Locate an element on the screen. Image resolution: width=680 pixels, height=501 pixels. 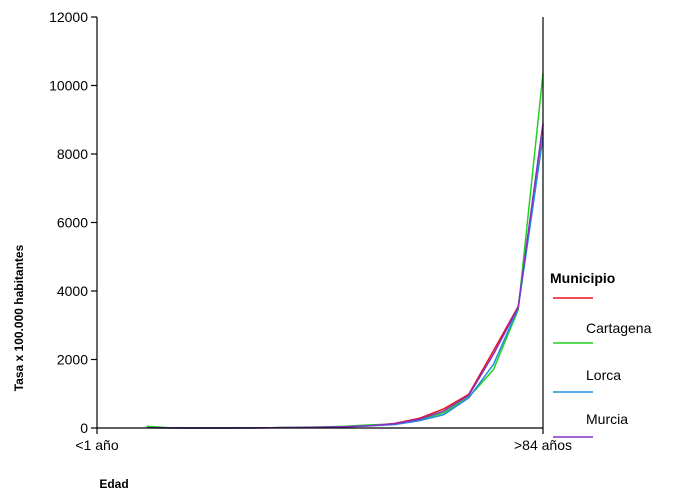
legend-label: Lorca is located at coordinates (603, 375).